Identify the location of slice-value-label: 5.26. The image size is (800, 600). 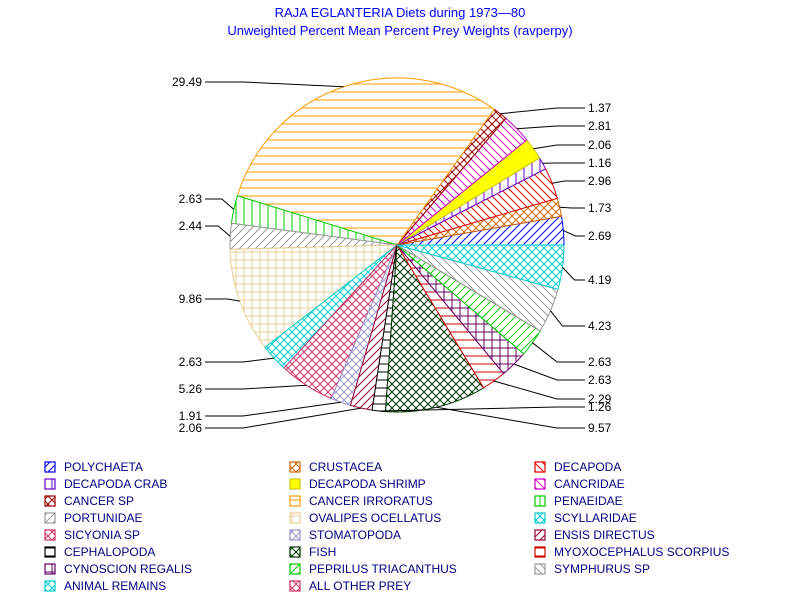
(191, 389).